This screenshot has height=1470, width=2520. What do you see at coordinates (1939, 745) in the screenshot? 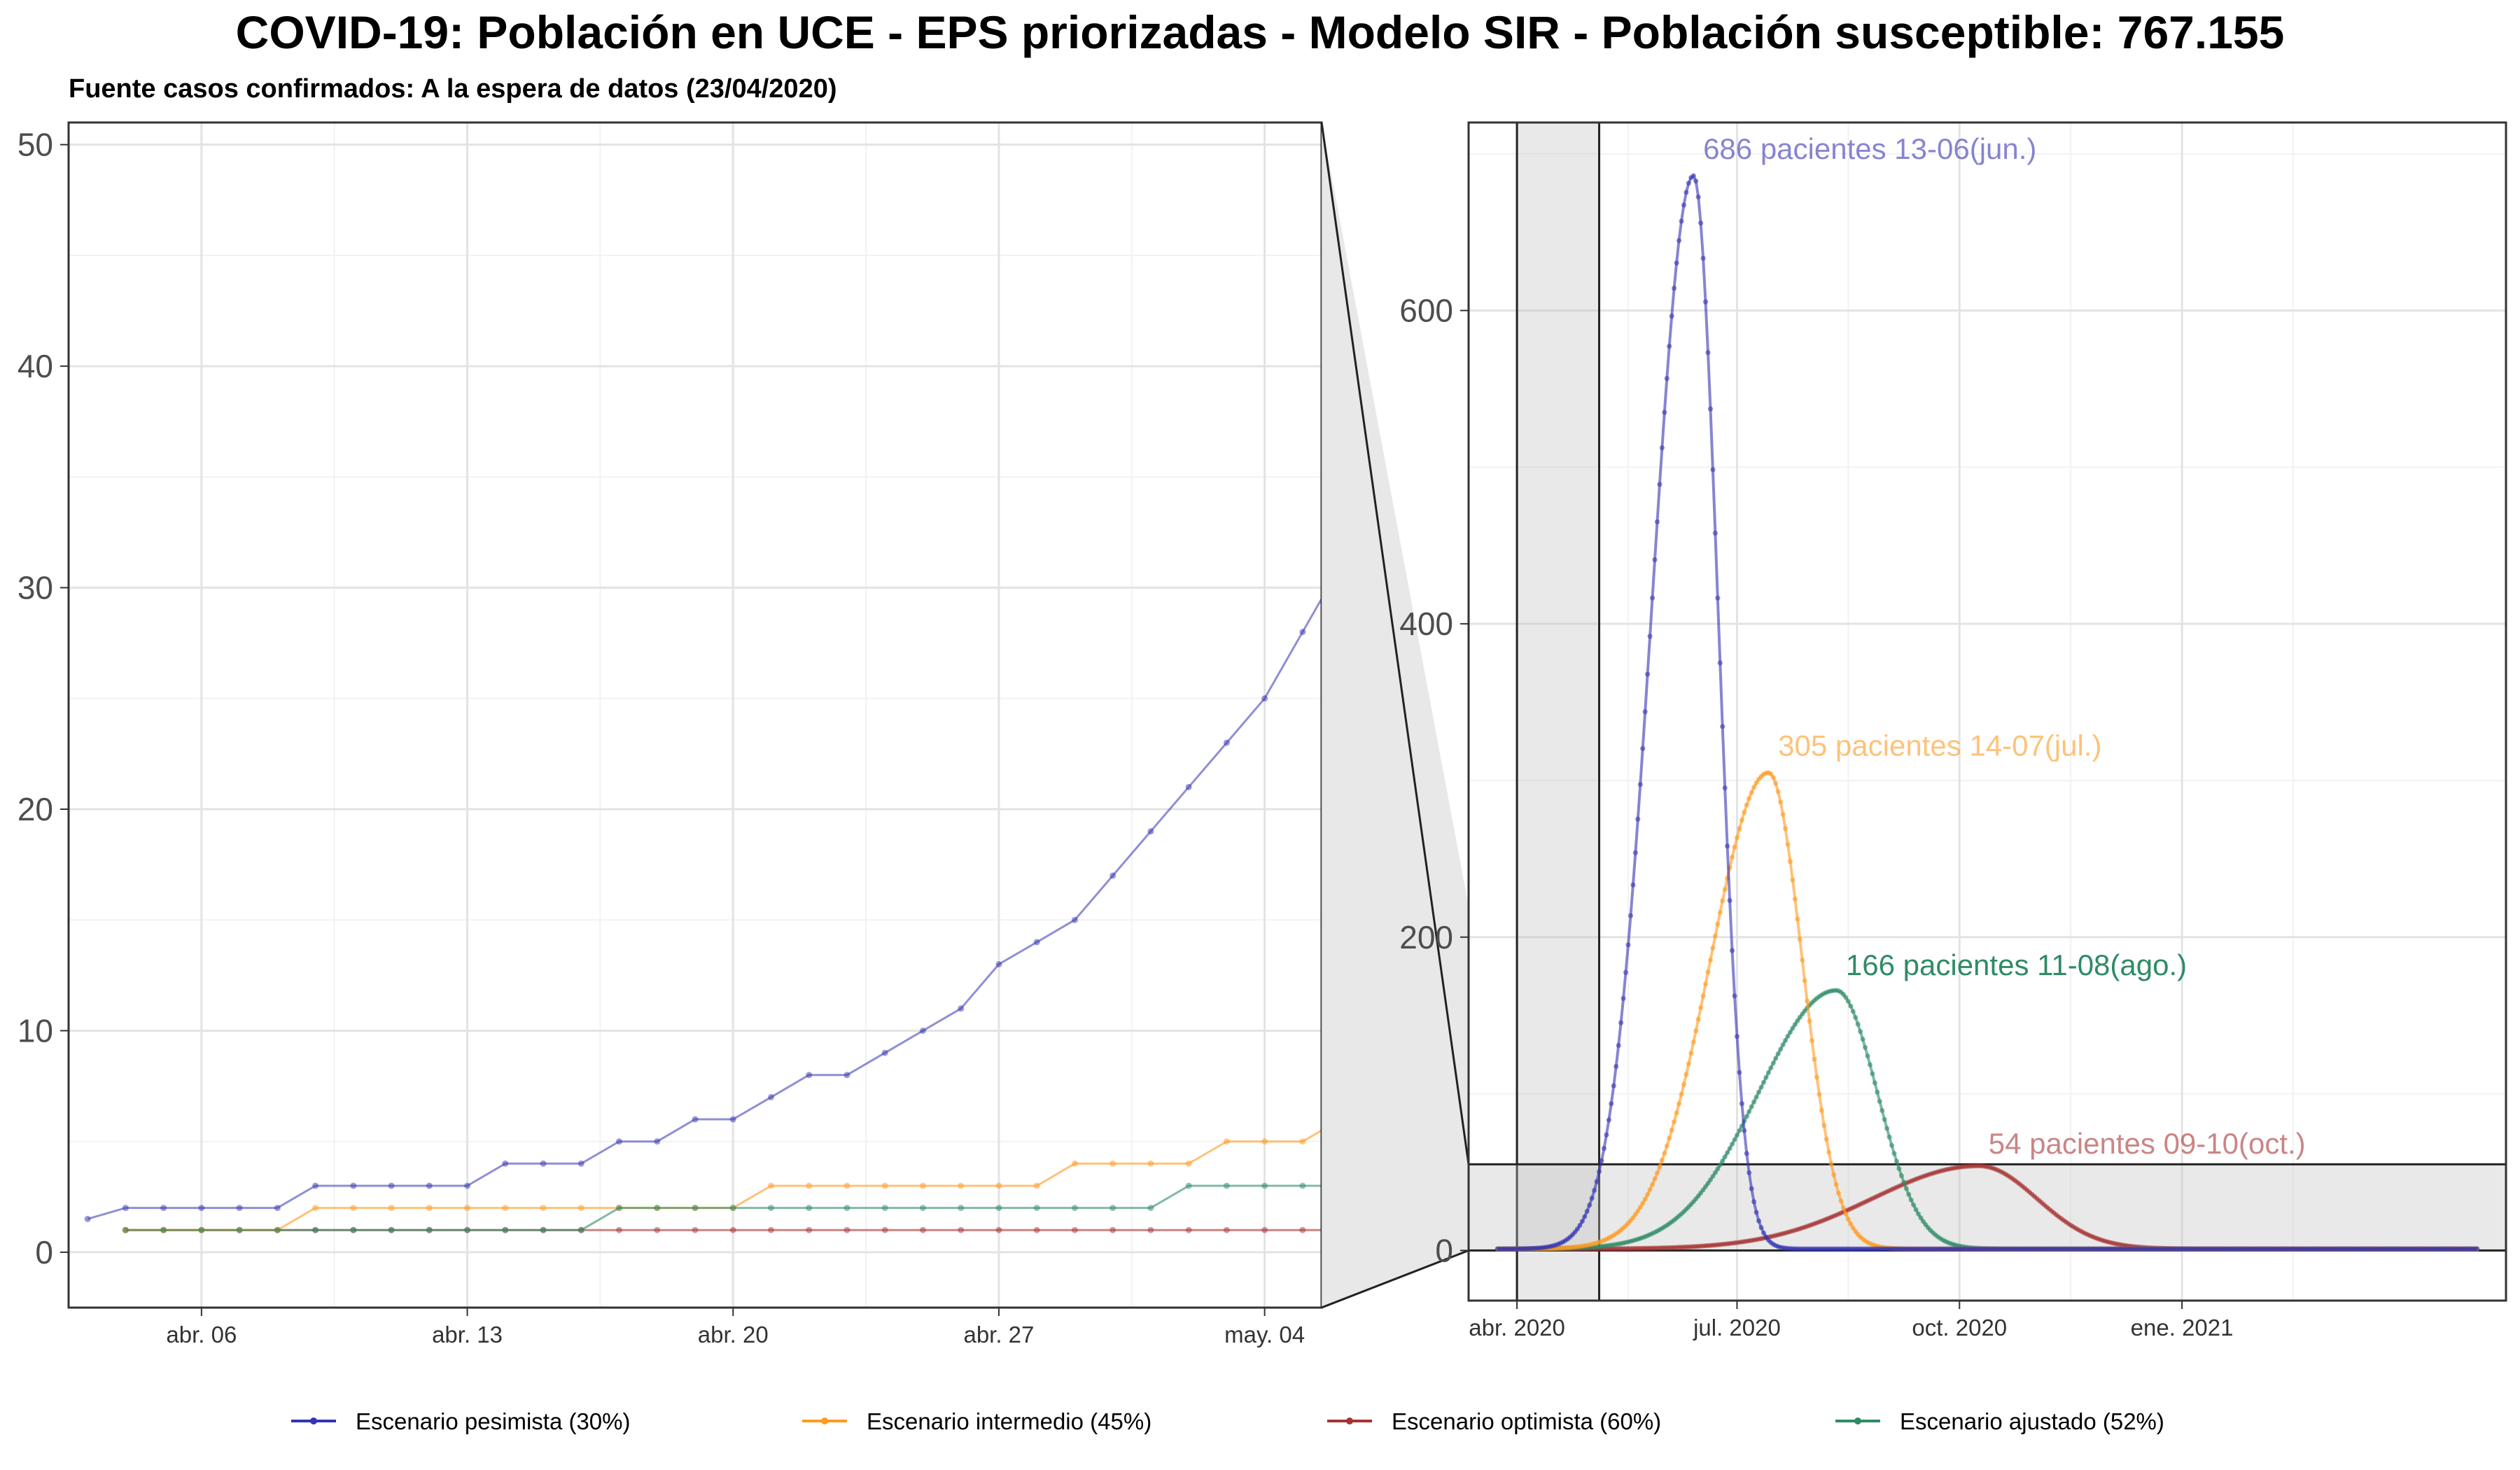
I see `peak-annotation-intermedio: 305 pacientes 14-07(jul.)` at bounding box center [1939, 745].